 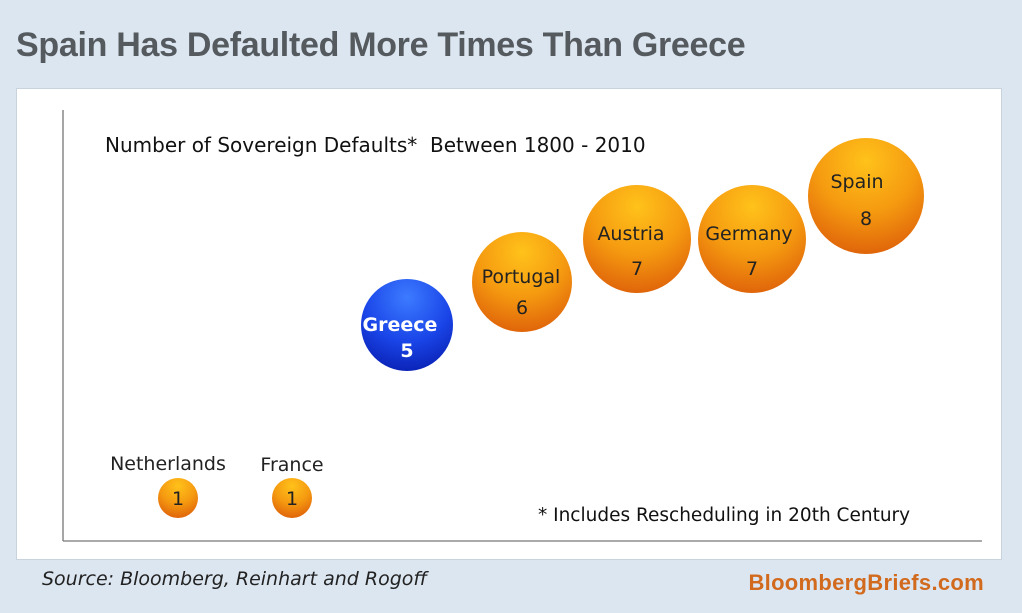 I want to click on bubble-value-netherlands: 1, so click(x=178, y=499).